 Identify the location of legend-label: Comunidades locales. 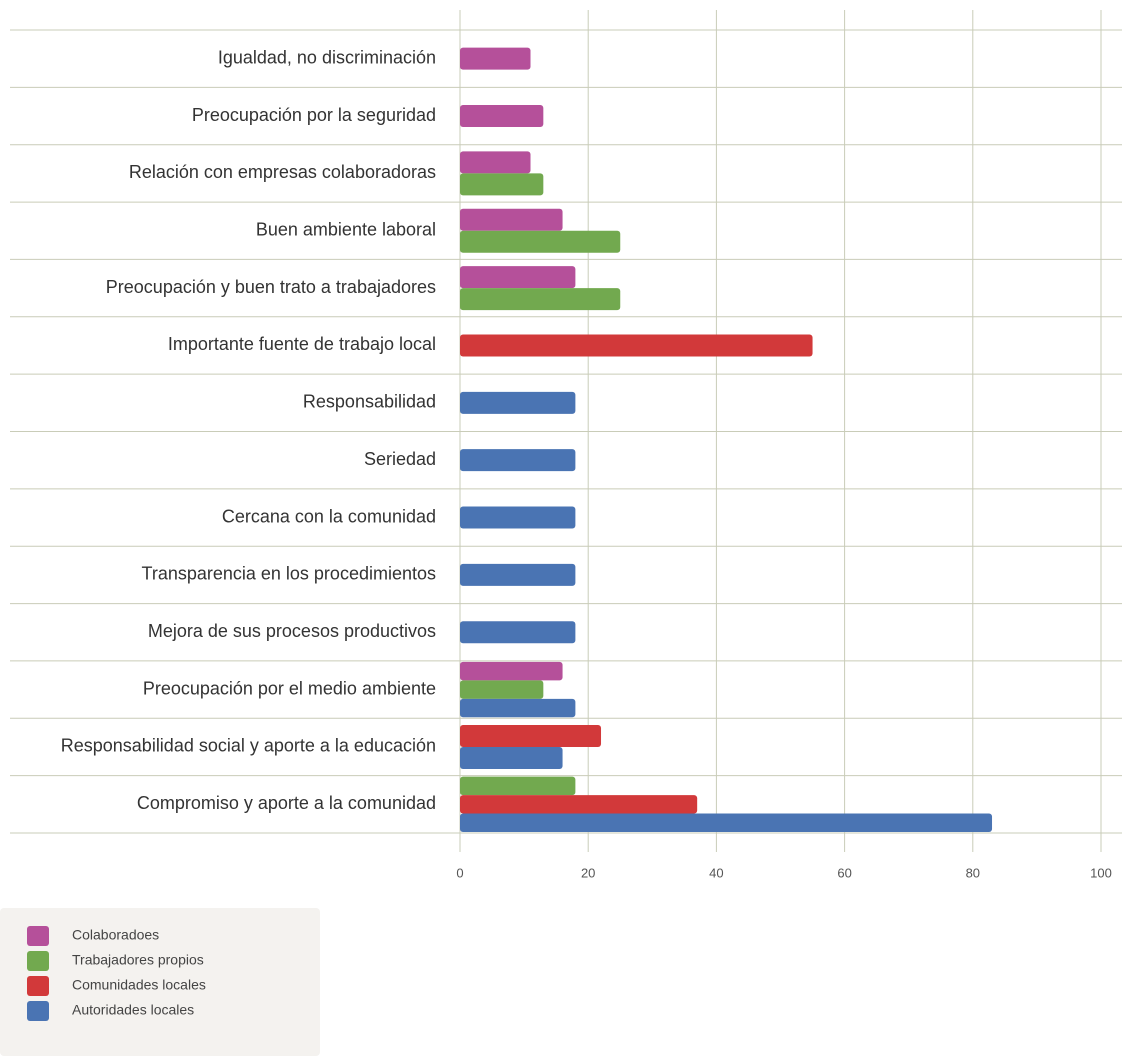
(139, 985).